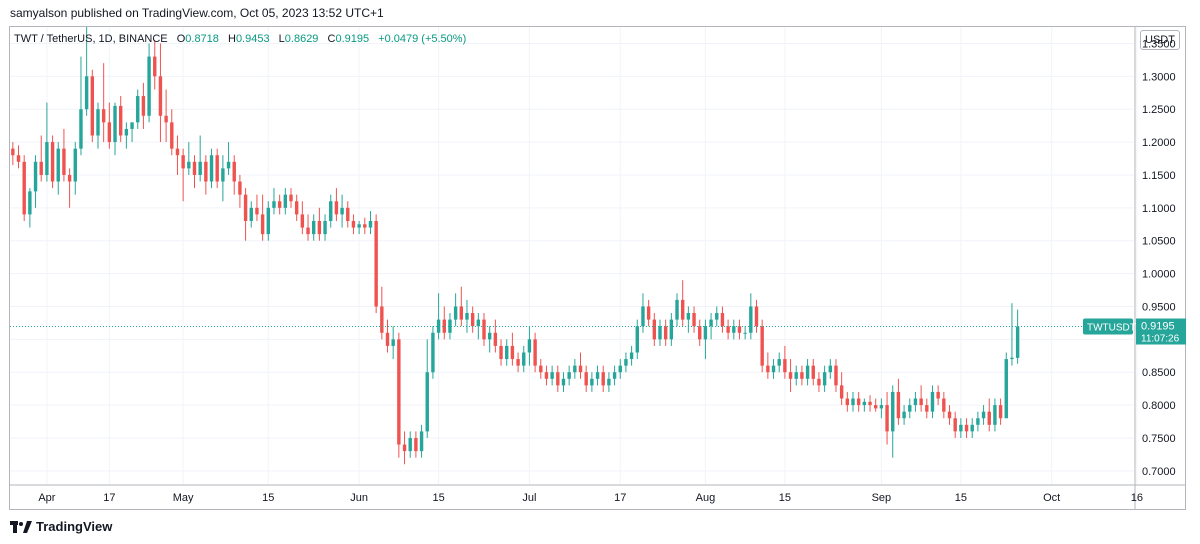 The image size is (1200, 544). I want to click on symbol-tag, so click(1108, 326).